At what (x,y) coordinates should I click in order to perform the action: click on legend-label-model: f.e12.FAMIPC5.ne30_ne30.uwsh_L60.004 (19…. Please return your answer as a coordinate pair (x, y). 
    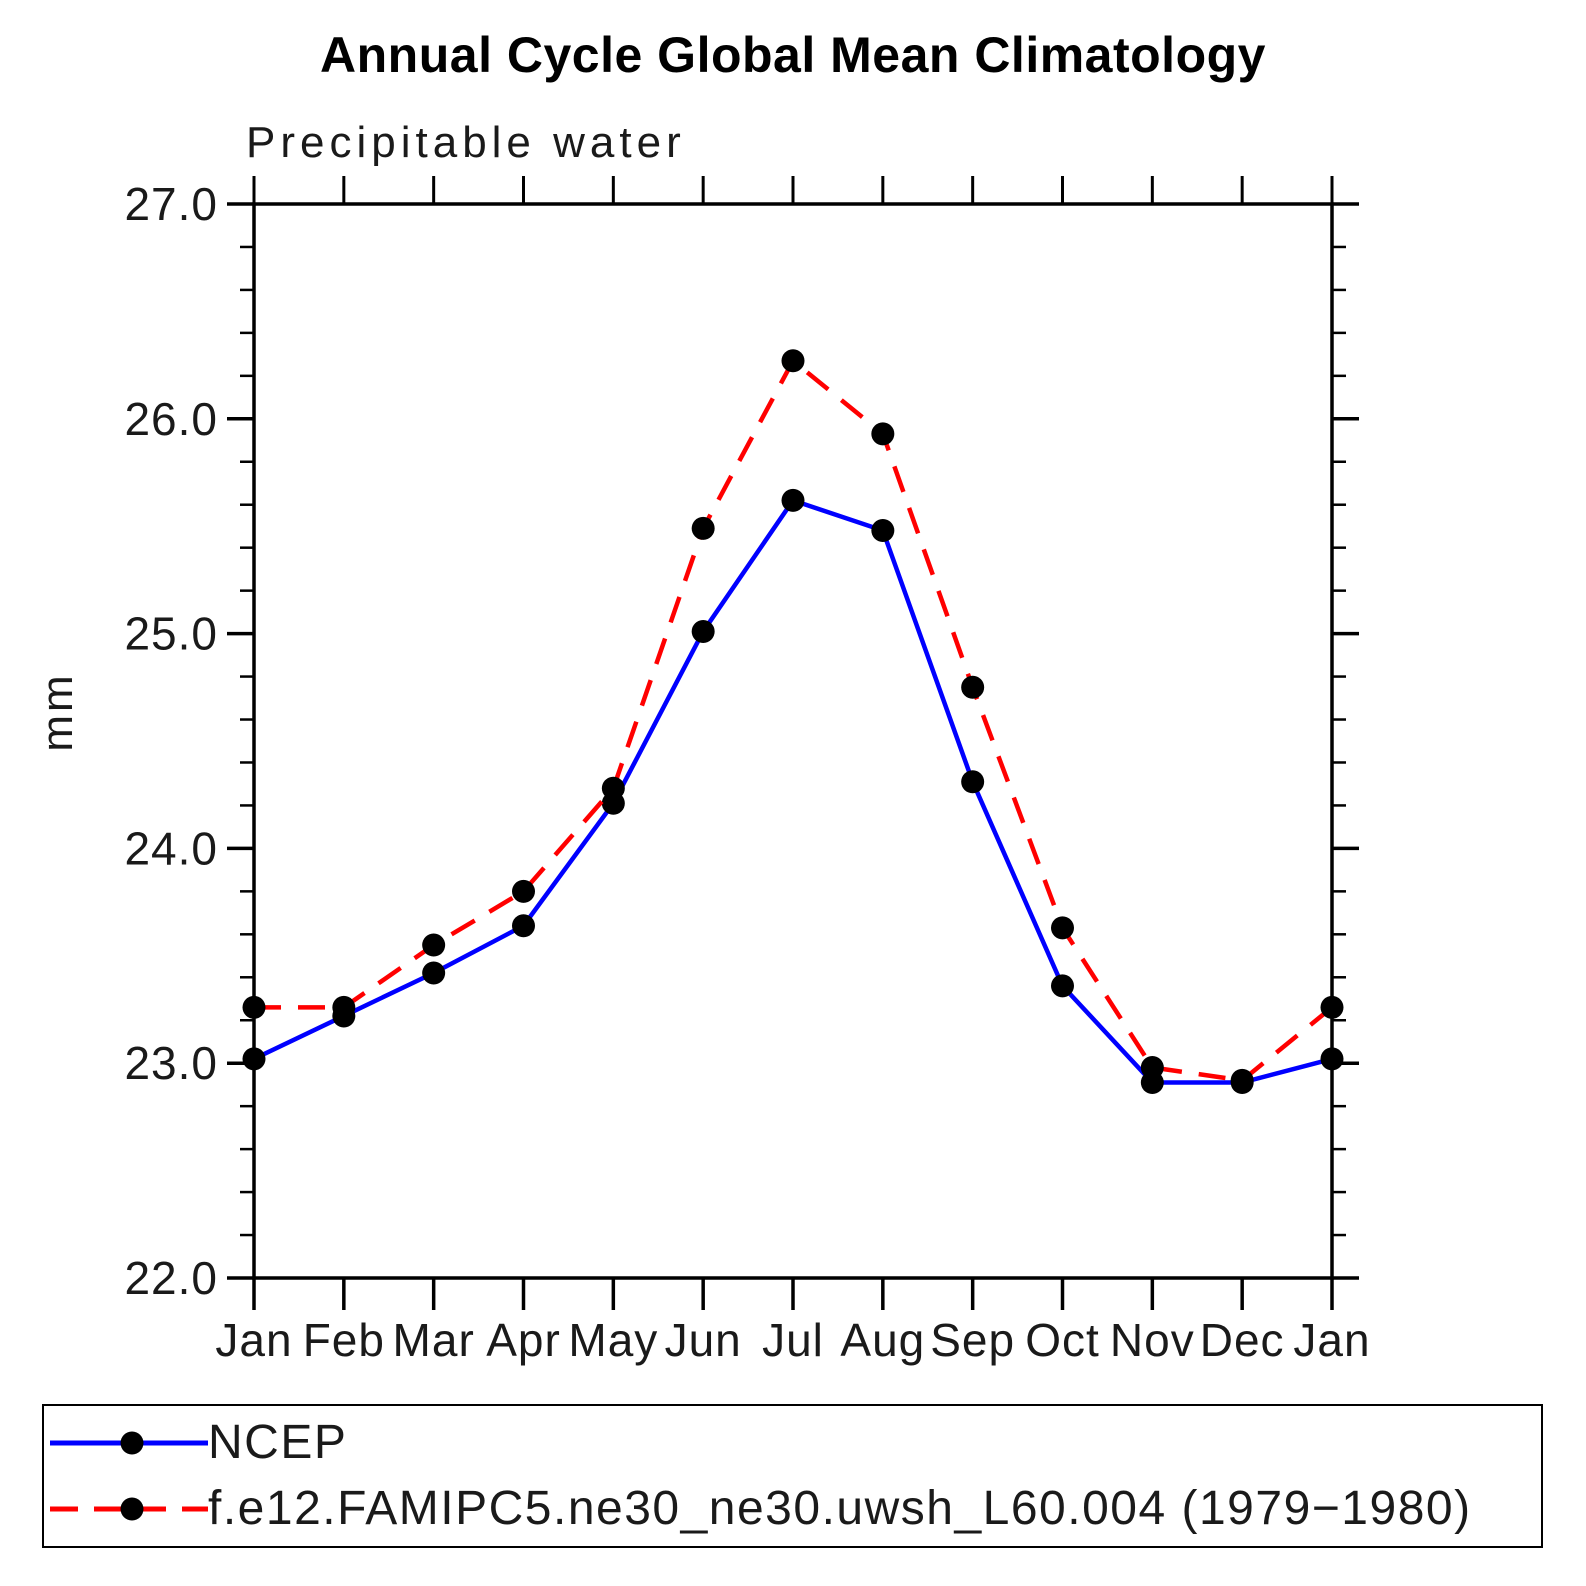
    Looking at the image, I should click on (840, 1509).